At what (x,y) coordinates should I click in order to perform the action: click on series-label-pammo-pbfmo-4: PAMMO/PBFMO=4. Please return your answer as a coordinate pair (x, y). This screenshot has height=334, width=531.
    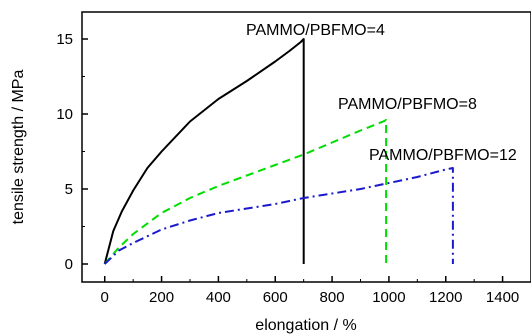
    Looking at the image, I should click on (315, 30).